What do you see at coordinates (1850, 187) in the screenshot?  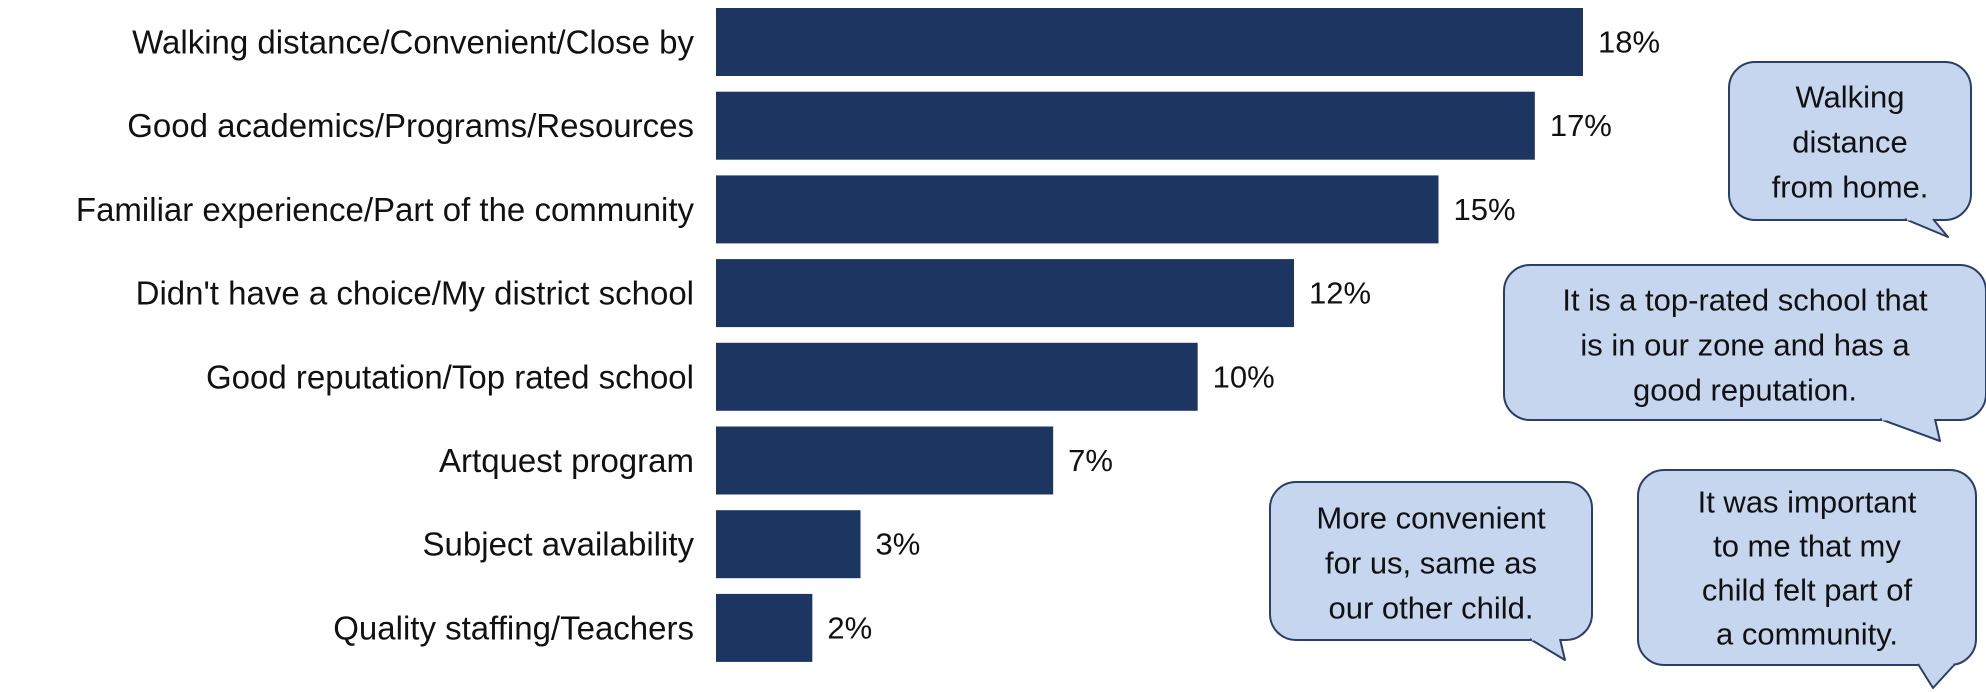 I see `quote-line: from home.` at bounding box center [1850, 187].